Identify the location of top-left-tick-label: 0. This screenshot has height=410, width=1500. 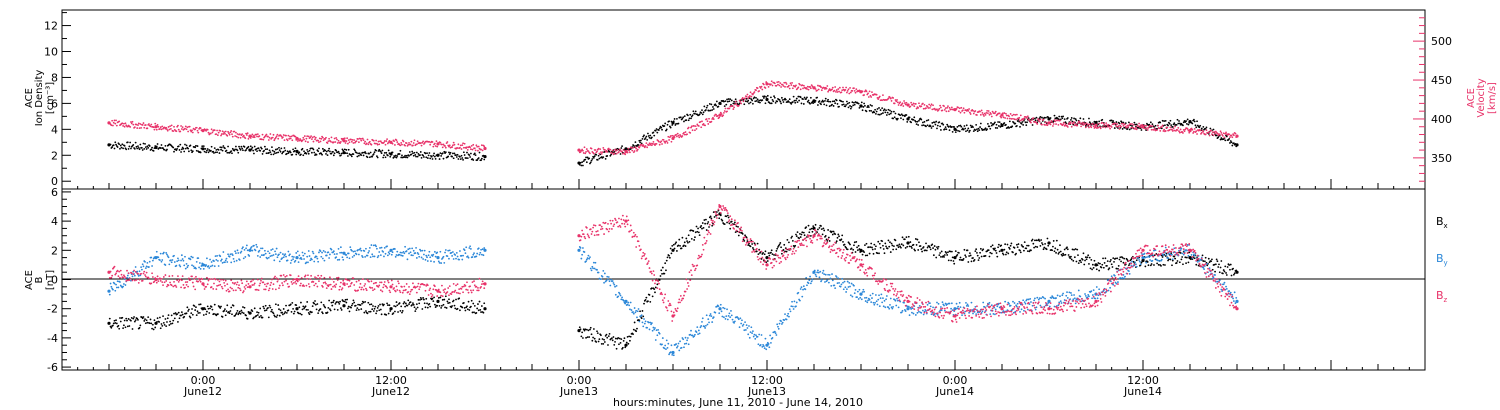
(54, 181).